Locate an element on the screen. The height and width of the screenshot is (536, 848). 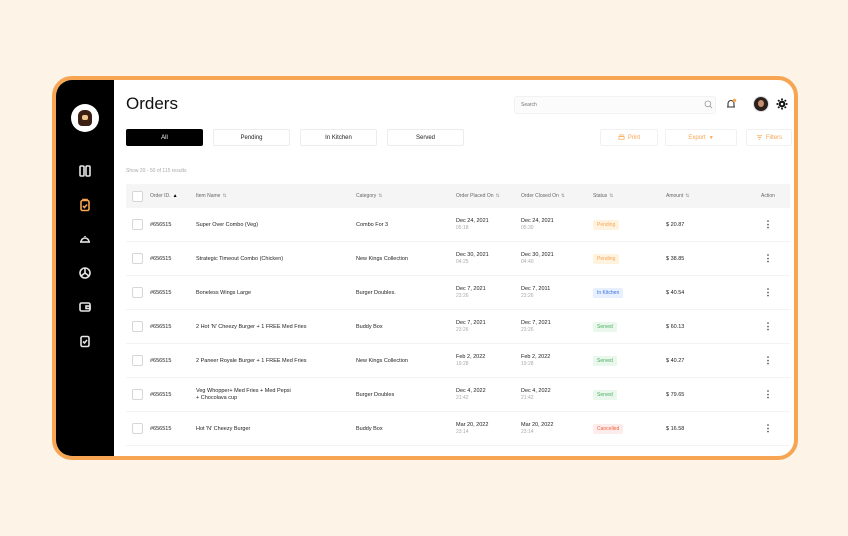
status-badge: In Kitchen is located at coordinates (608, 292).